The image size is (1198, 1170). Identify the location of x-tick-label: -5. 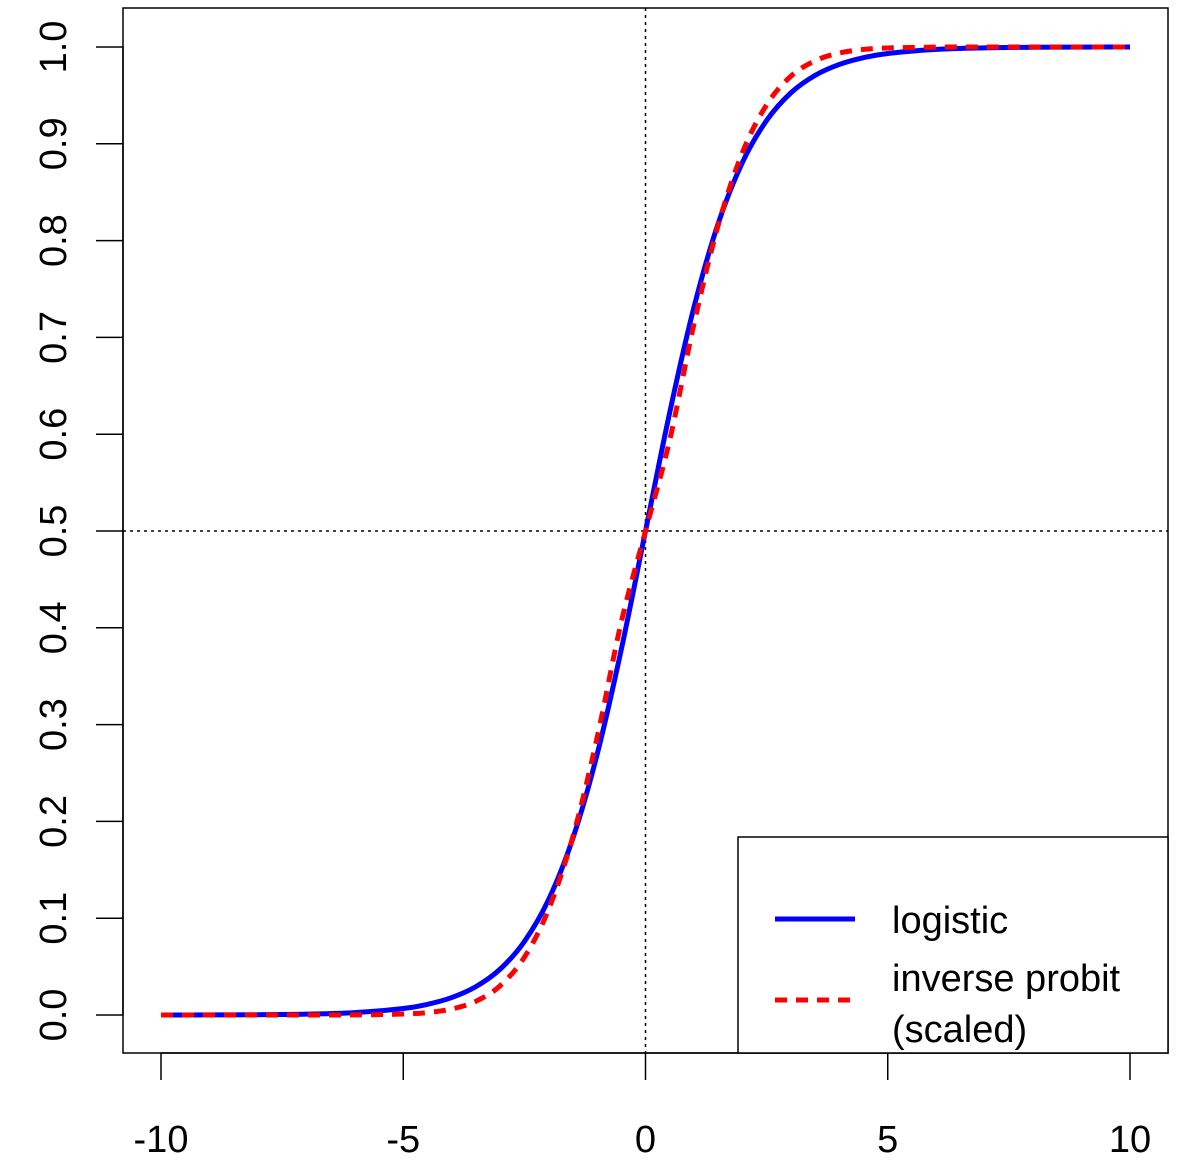
(403, 1140).